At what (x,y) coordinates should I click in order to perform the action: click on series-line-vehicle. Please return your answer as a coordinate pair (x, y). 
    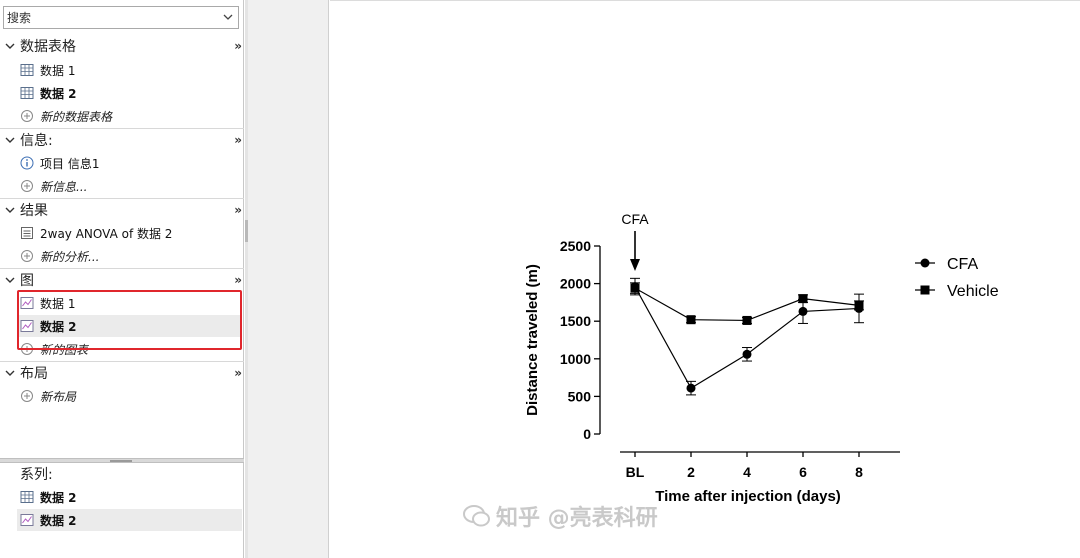
    Looking at the image, I should click on (747, 304).